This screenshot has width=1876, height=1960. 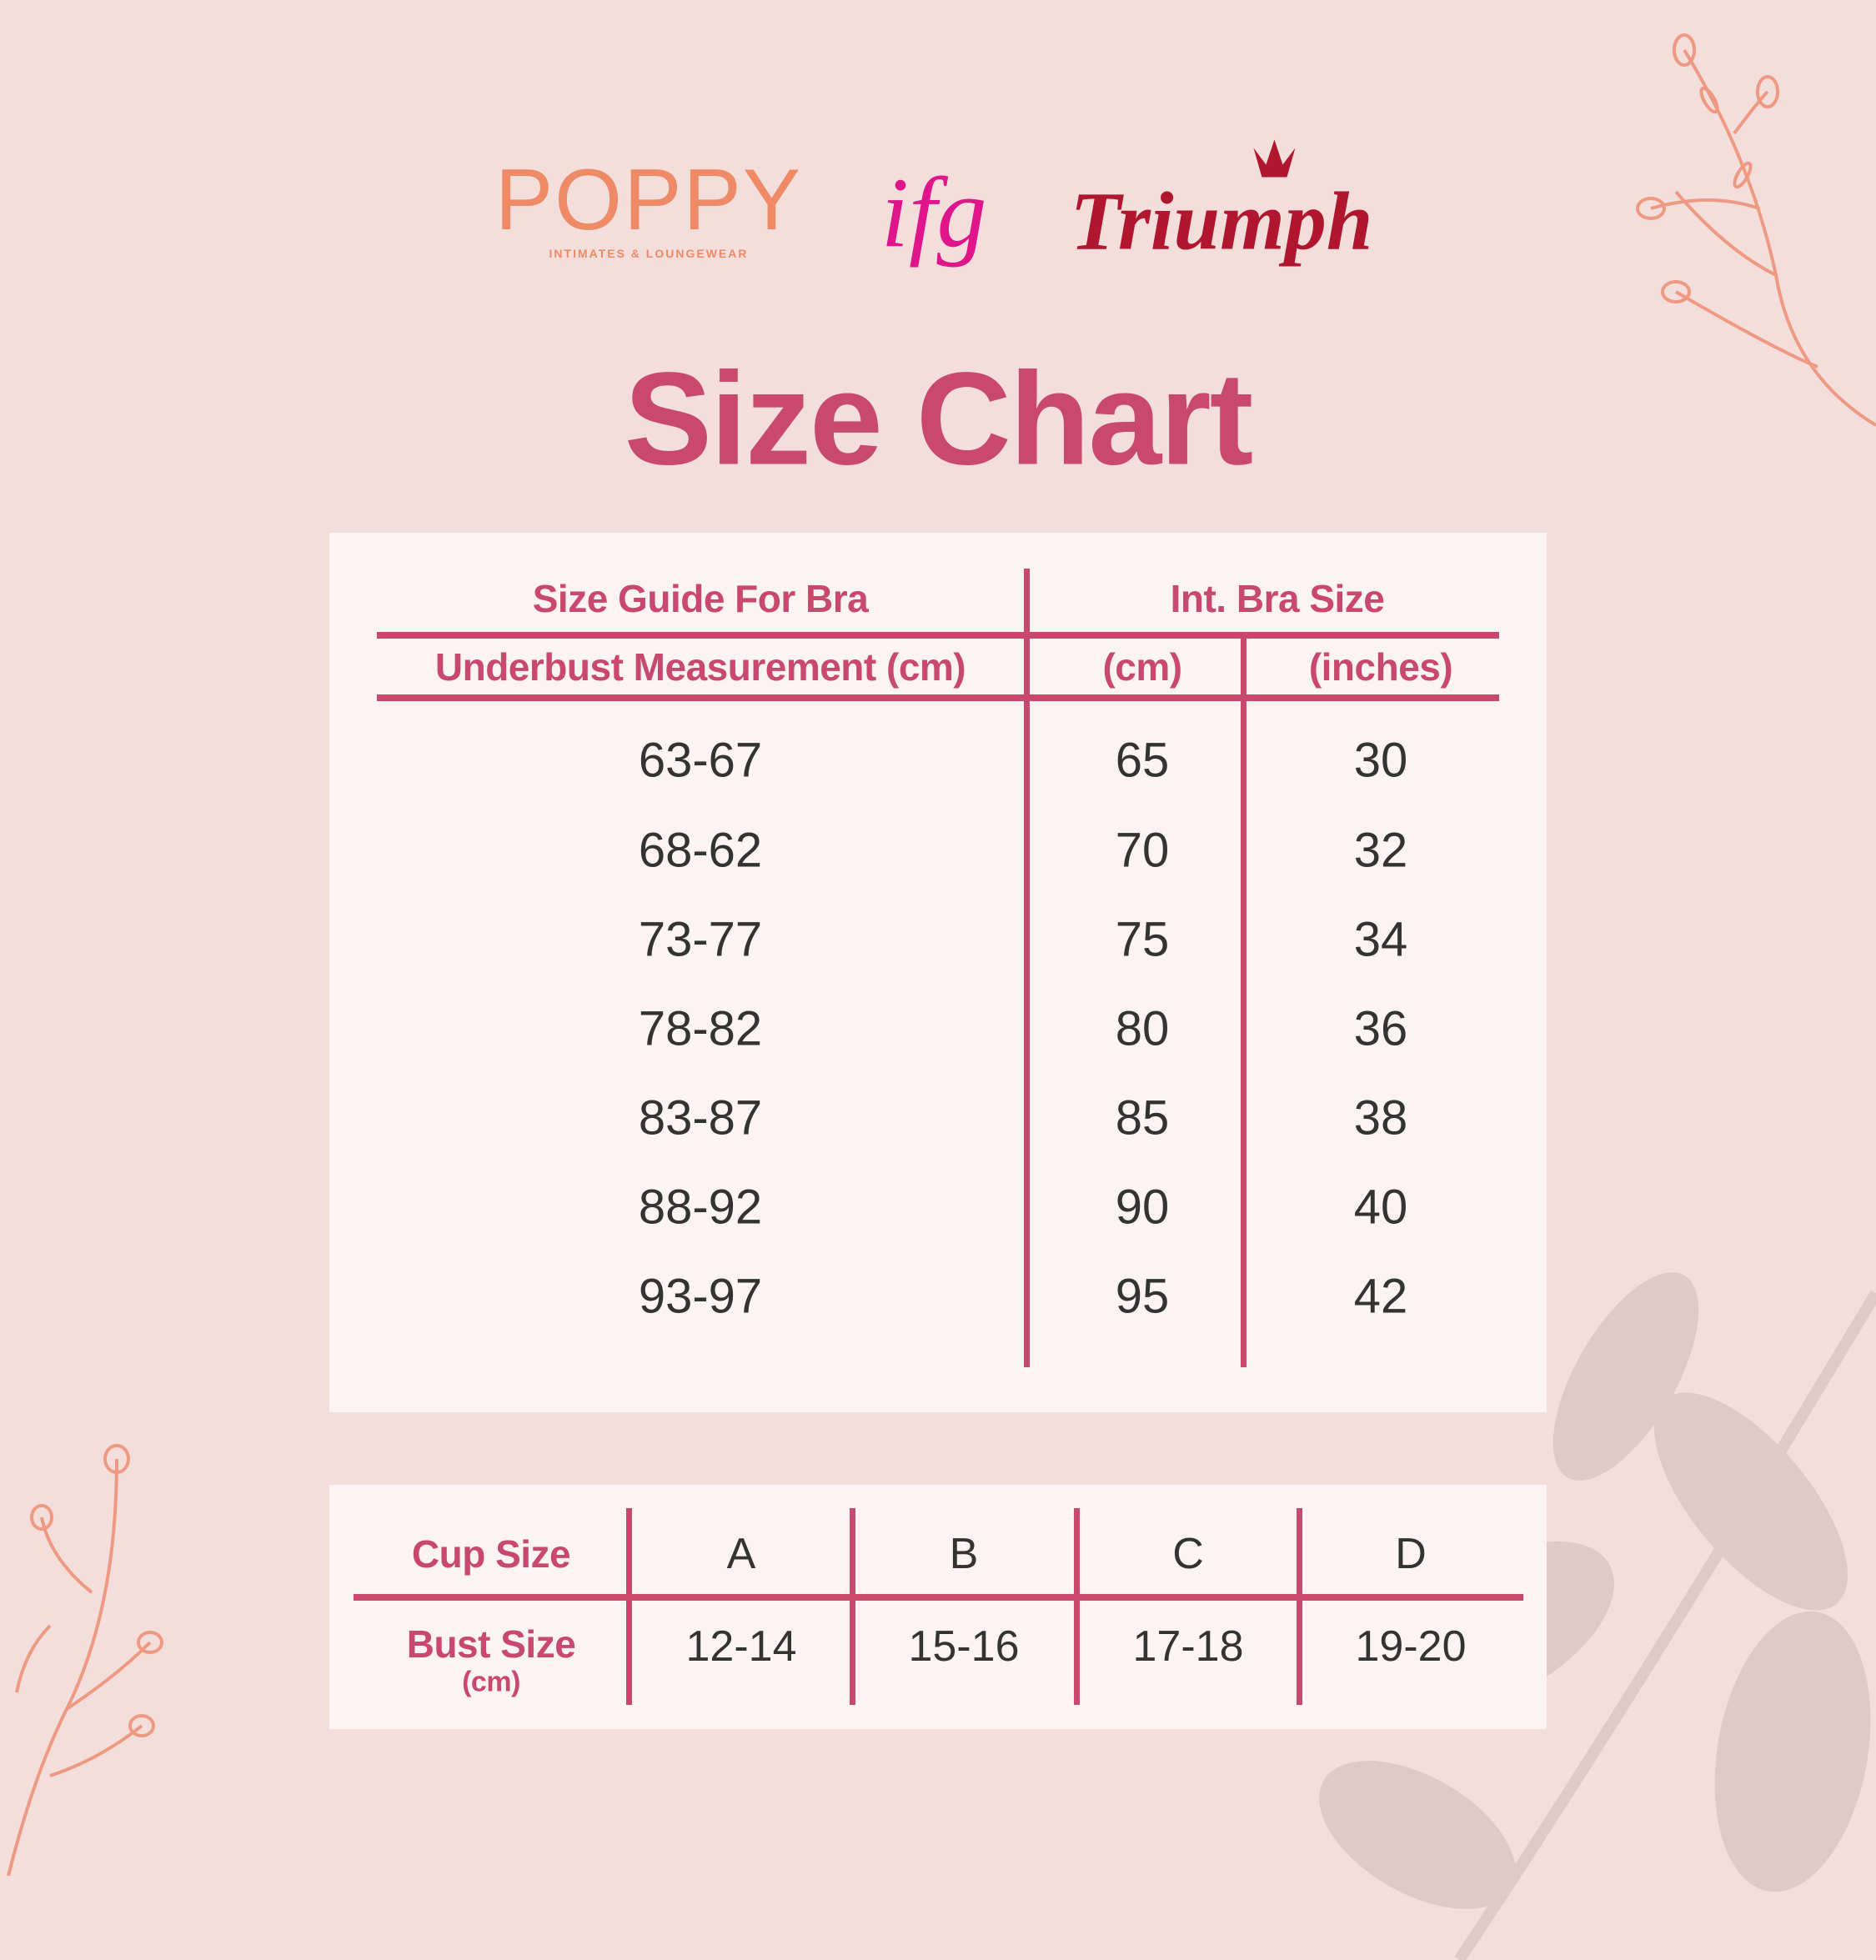 What do you see at coordinates (1142, 667) in the screenshot?
I see `subheader-cm: (cm)` at bounding box center [1142, 667].